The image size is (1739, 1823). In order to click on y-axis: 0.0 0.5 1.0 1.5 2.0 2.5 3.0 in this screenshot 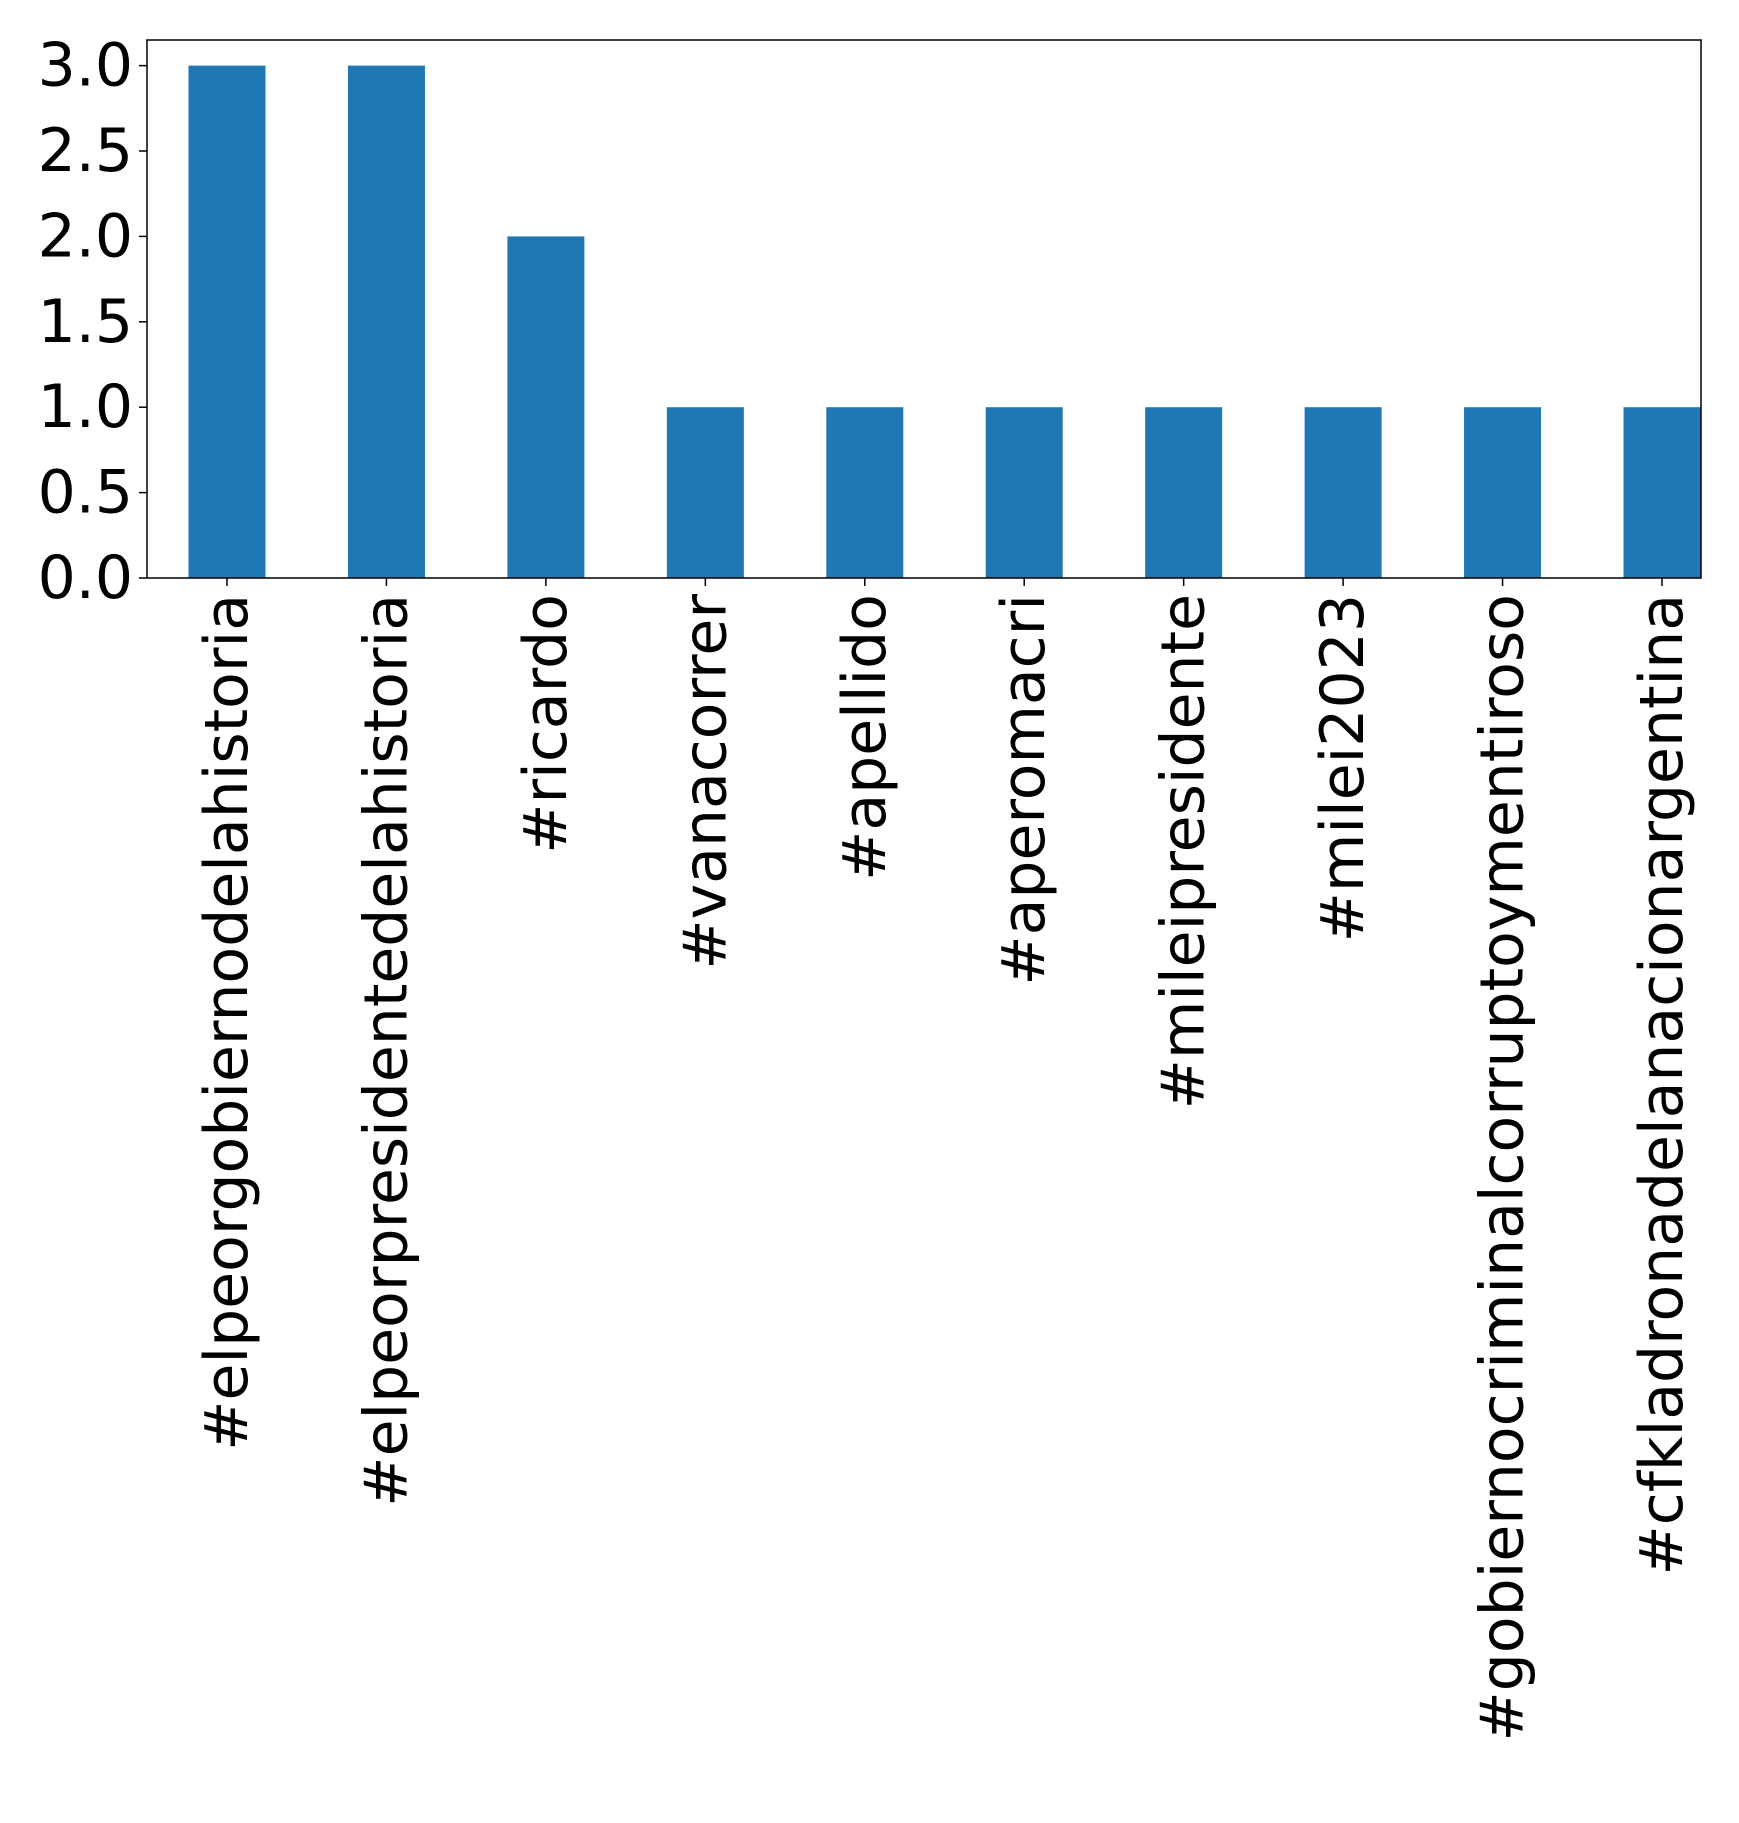, I will do `click(92, 322)`.